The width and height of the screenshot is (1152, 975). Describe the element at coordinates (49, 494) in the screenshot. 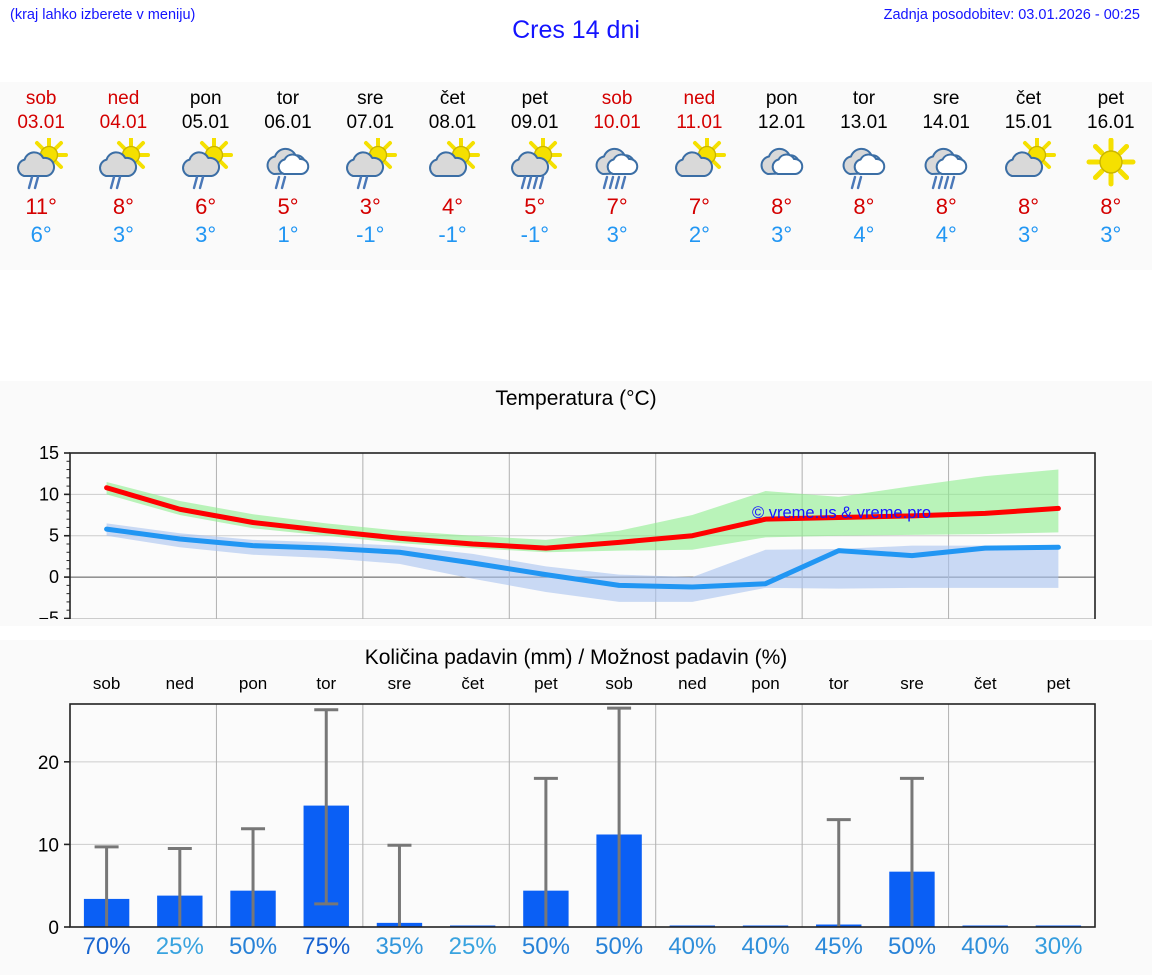

I see `temperature-y-tick-label: 10` at that location.